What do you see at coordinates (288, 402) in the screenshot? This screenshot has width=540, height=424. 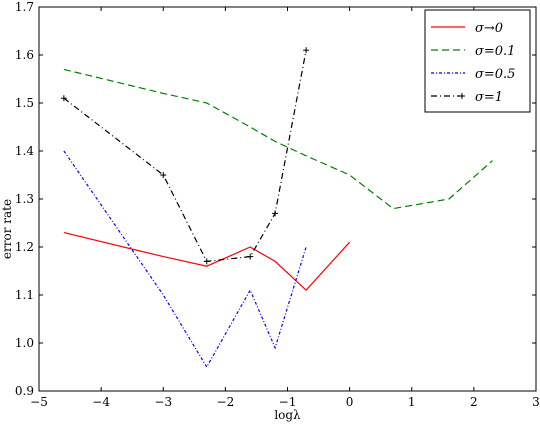 I see `x-tick-label: −1` at bounding box center [288, 402].